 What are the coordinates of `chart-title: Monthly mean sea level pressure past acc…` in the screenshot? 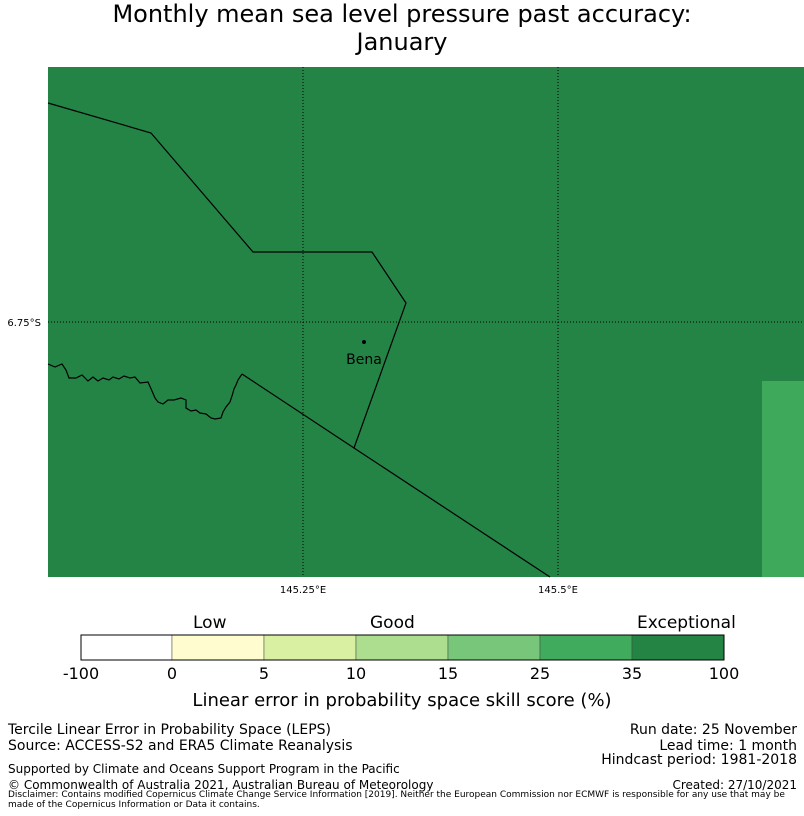 It's located at (402, 28).